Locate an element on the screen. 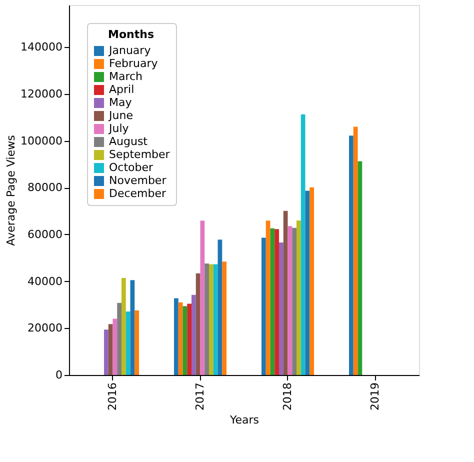  legend-label: January is located at coordinates (130, 50).